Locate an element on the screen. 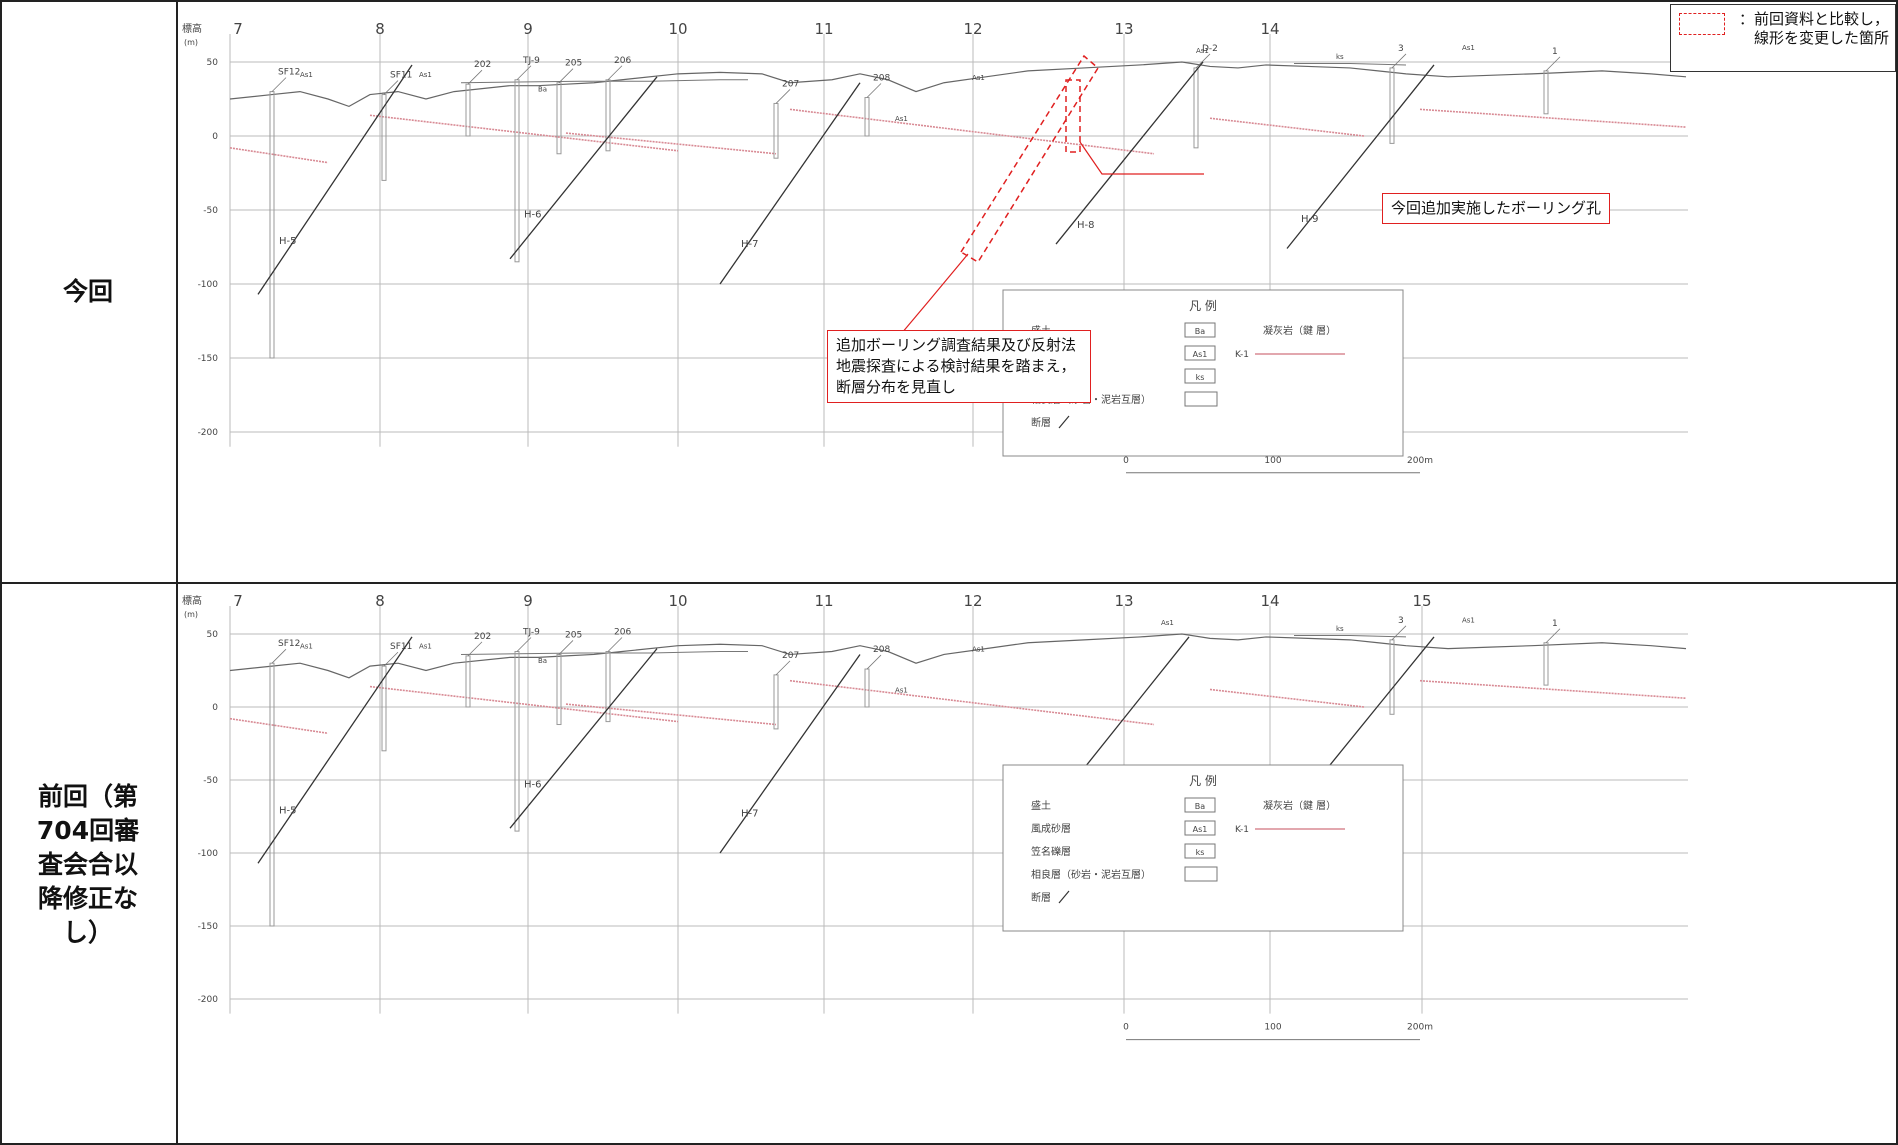  elevation-title: 標高 is located at coordinates (192, 28).